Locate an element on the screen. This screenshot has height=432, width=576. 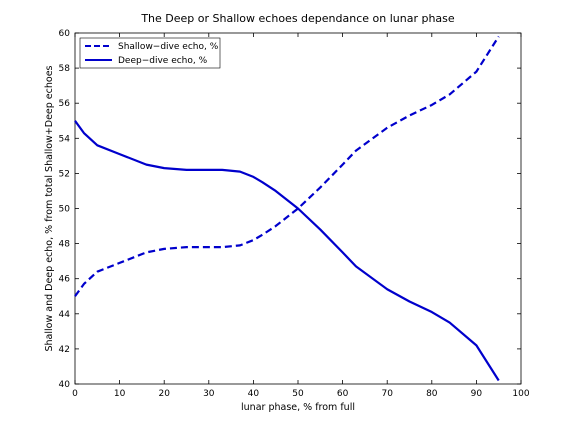
y-tick-label: 42 is located at coordinates (64, 350).